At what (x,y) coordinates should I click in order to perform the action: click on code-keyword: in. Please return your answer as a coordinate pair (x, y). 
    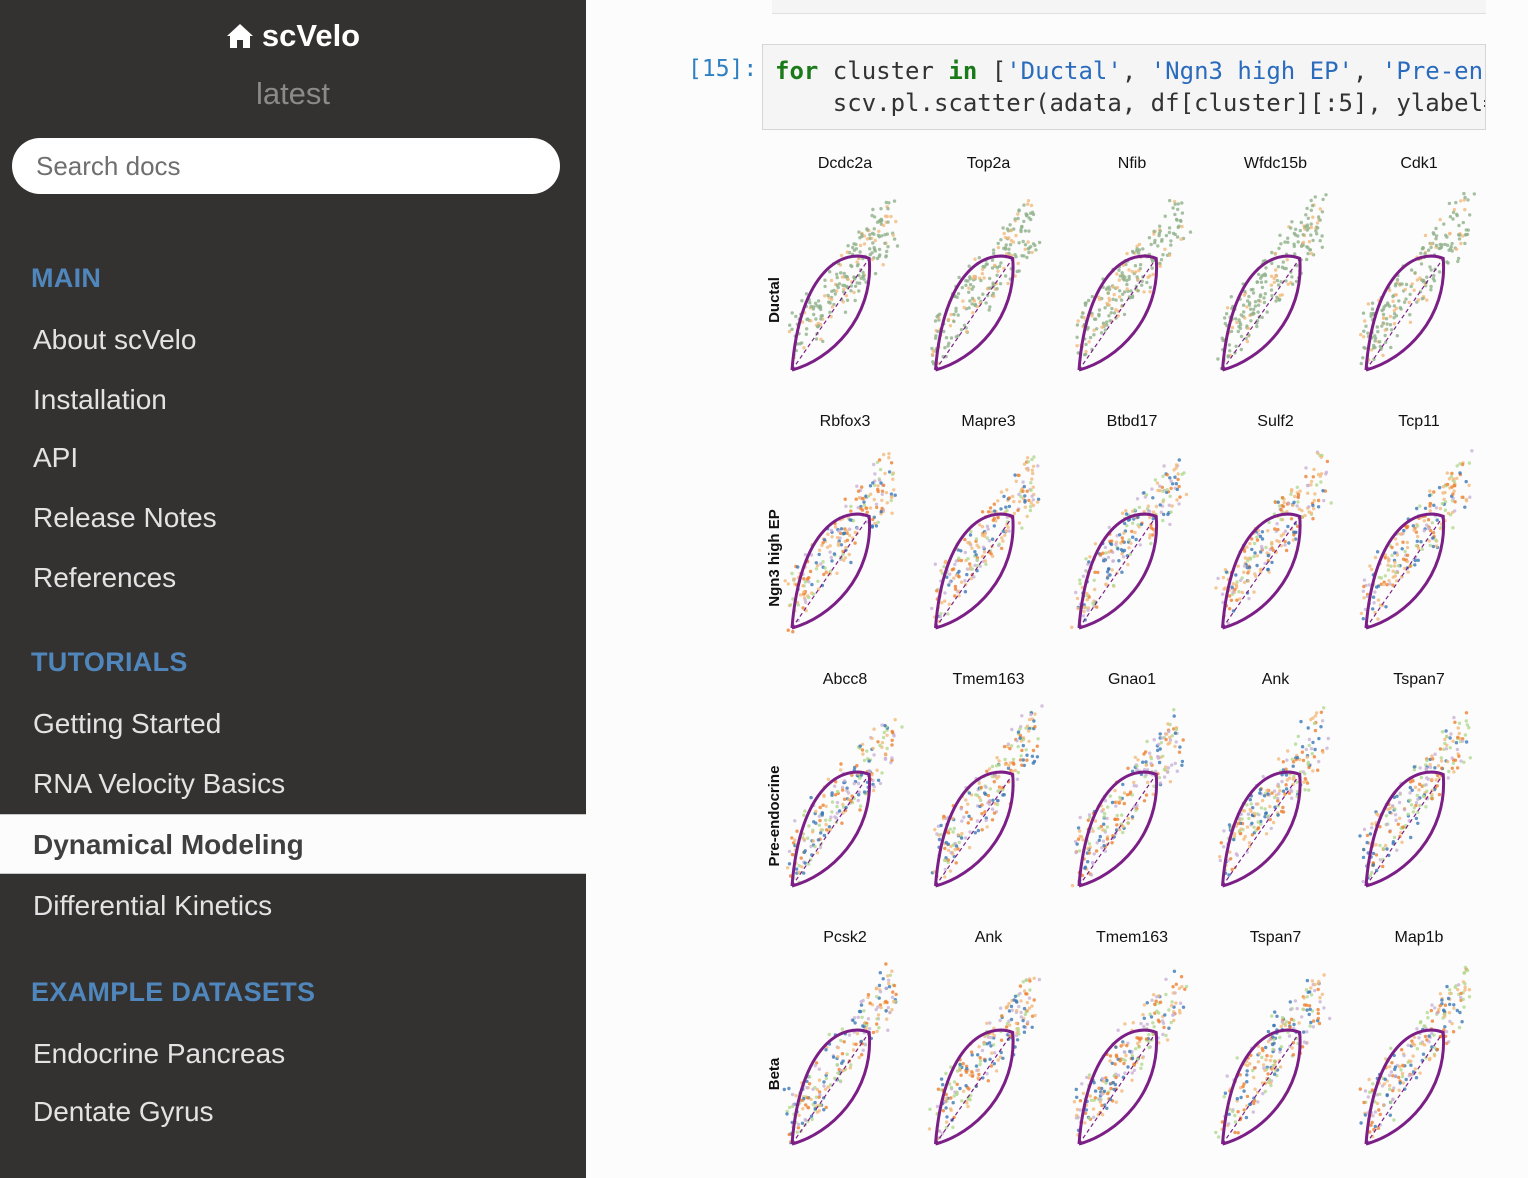
    Looking at the image, I should click on (963, 71).